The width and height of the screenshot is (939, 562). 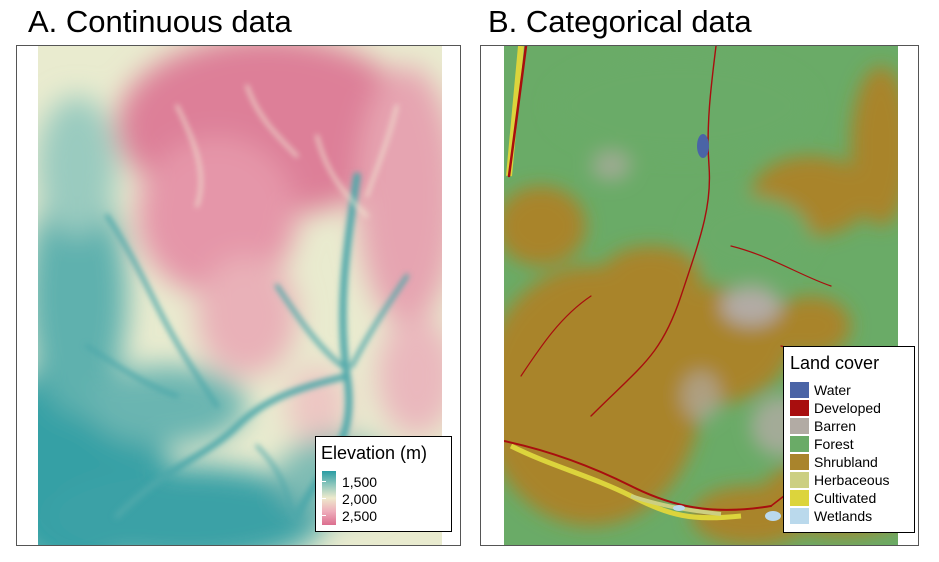 I want to click on land-cover-swatch-forest, so click(x=799, y=444).